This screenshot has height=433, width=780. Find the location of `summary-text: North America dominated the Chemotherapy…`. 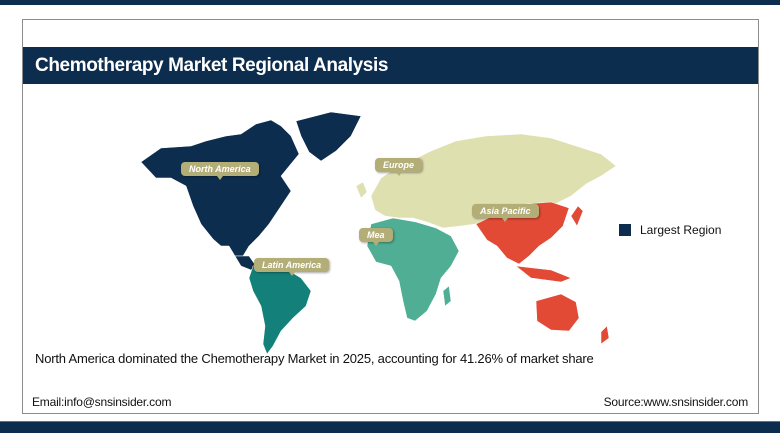

summary-text: North America dominated the Chemotherapy… is located at coordinates (314, 358).